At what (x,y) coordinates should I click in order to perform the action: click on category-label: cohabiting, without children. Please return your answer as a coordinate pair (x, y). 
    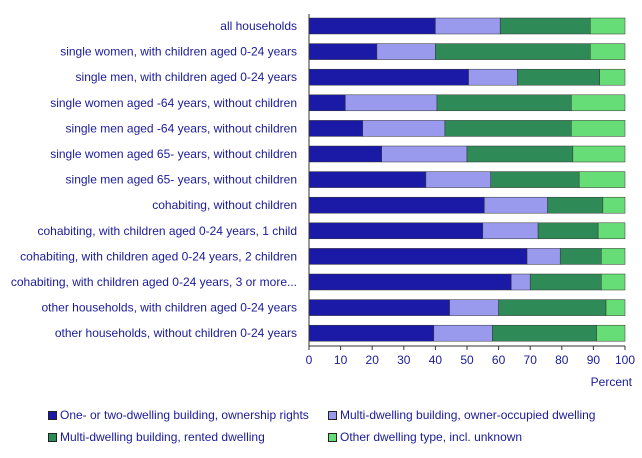
    Looking at the image, I should click on (224, 205).